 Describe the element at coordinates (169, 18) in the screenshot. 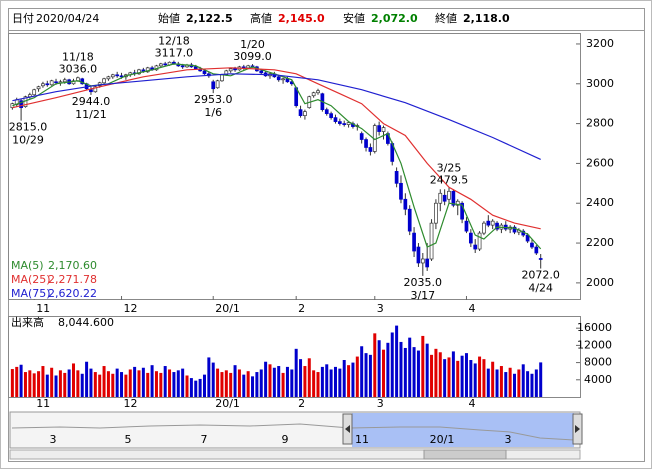

I see `header-label: 始値` at that location.